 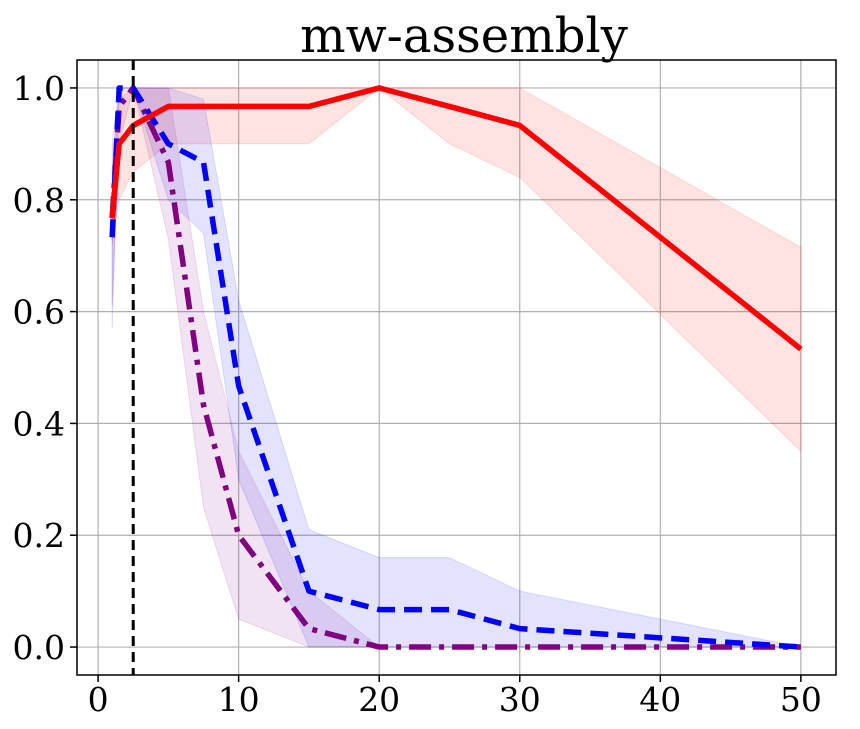 I want to click on x-tick-label-2: 20, so click(x=379, y=699).